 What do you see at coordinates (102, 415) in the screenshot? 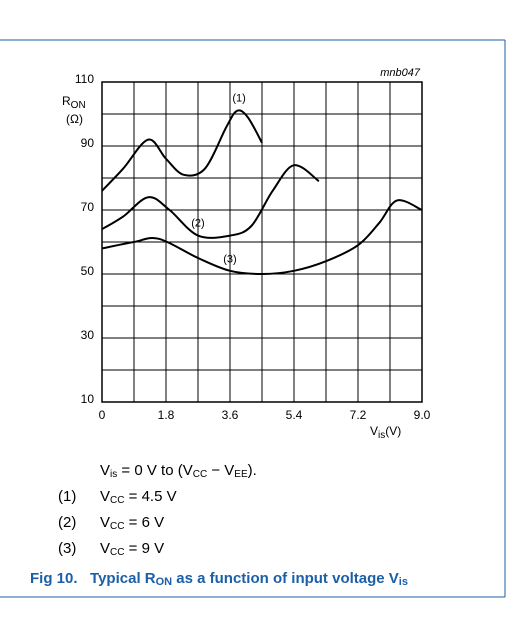
I see `x-tick-label: 0` at bounding box center [102, 415].